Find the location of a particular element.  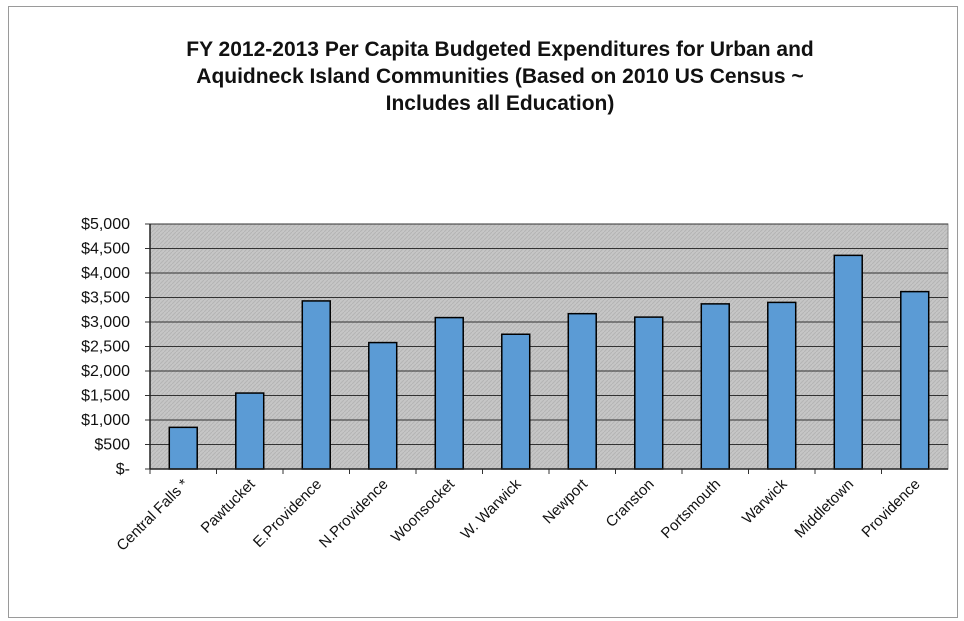

x-category-label: Cranston is located at coordinates (630, 503).